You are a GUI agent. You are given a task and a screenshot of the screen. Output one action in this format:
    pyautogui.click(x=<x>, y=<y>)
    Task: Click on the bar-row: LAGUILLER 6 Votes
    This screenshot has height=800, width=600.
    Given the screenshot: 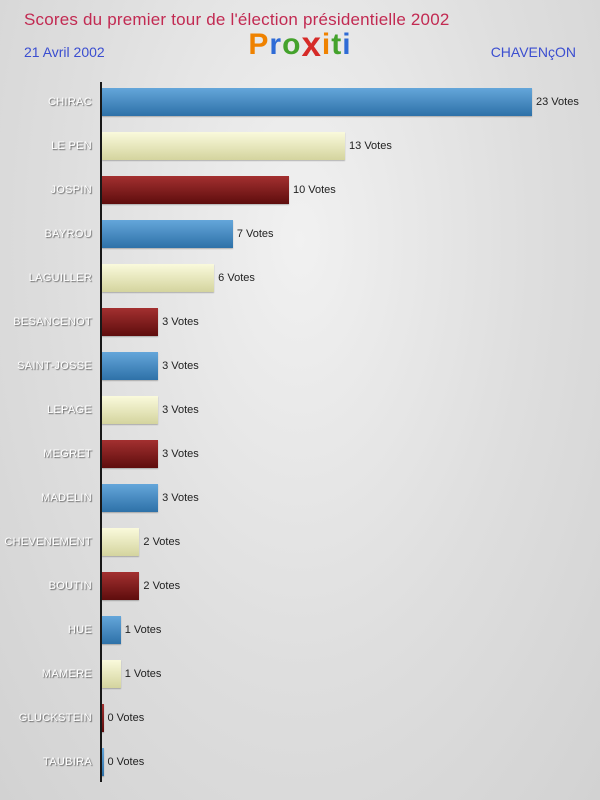 What is the action you would take?
    pyautogui.click(x=300, y=278)
    